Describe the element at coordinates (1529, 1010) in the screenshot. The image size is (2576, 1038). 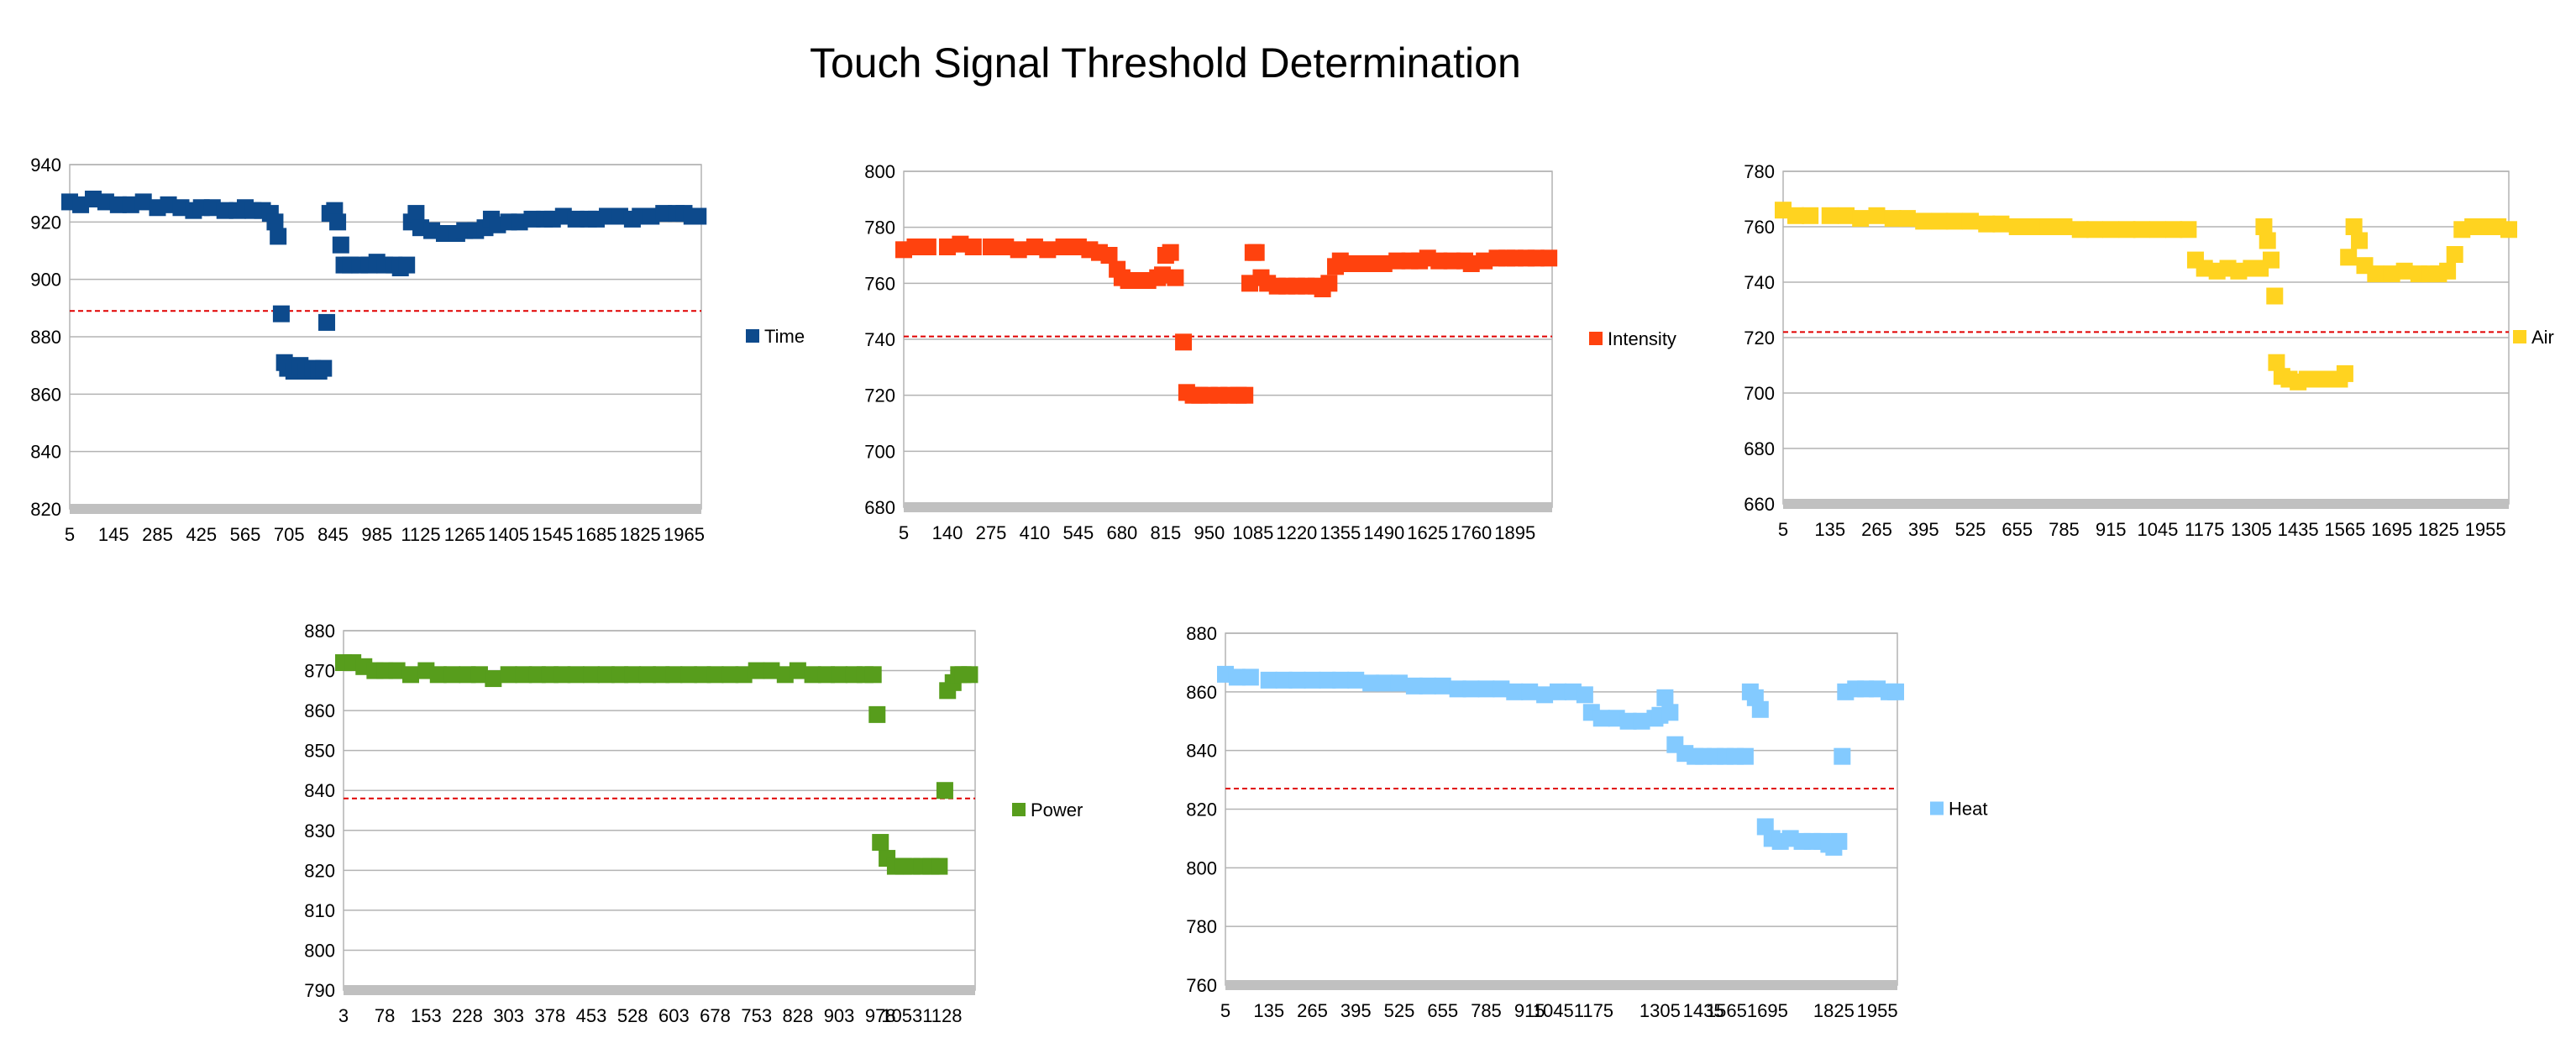
I see `x-tick-label: 915` at that location.